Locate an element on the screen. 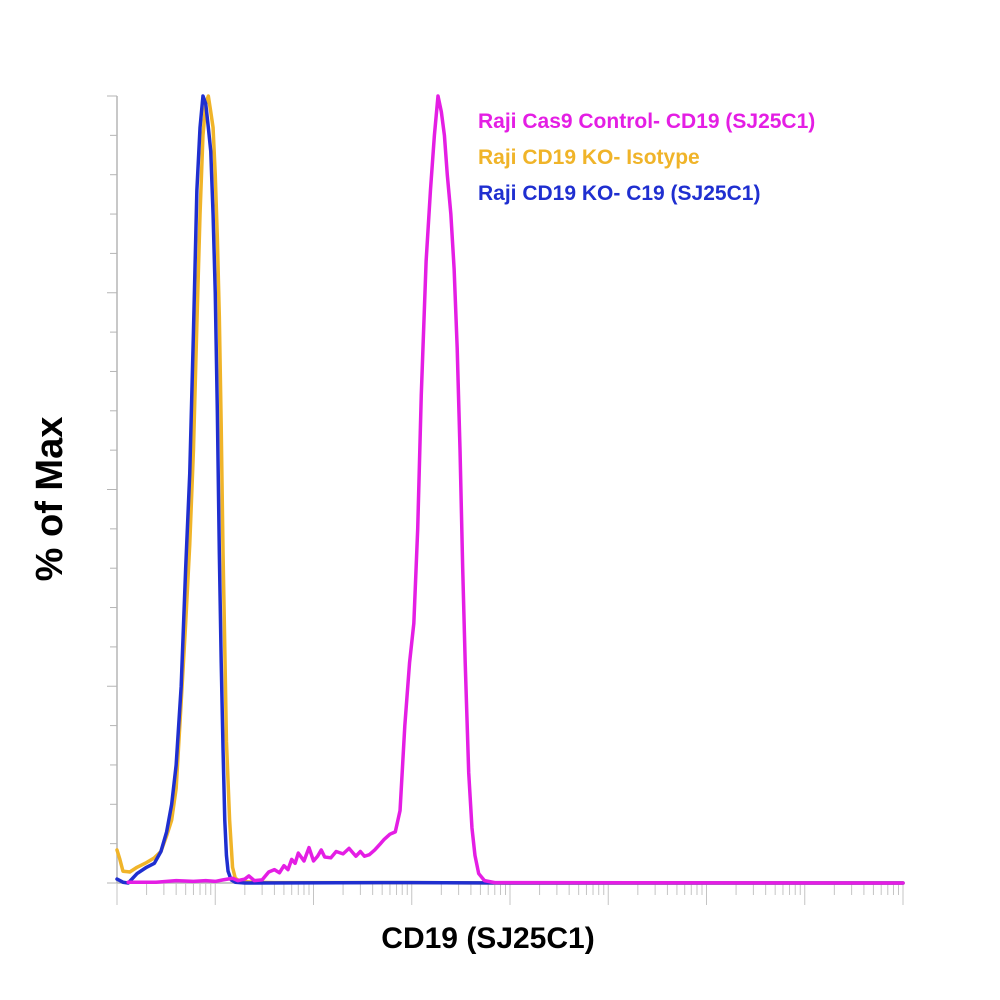 This screenshot has height=1000, width=1000. legend-entry-raji-cas9-control: Raji Cas9 Control- CD19 (SJ25C1) is located at coordinates (646, 121).